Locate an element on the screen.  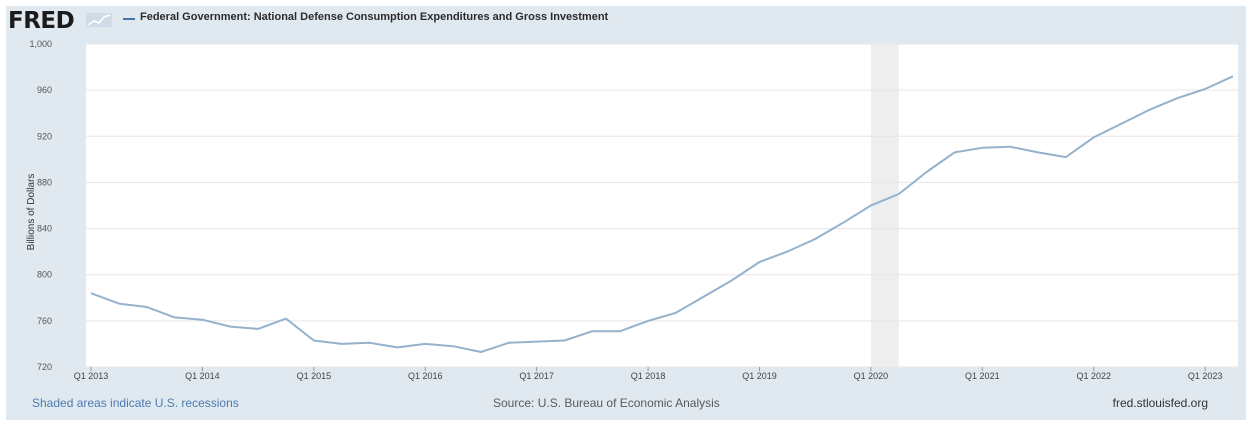
x-tick-label: Q1 2023 is located at coordinates (1205, 376).